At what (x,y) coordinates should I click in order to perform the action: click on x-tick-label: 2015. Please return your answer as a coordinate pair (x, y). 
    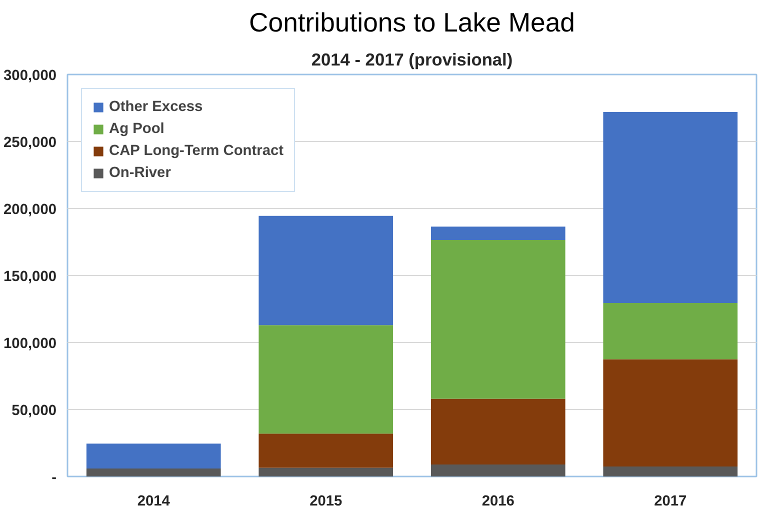
    Looking at the image, I should click on (326, 502).